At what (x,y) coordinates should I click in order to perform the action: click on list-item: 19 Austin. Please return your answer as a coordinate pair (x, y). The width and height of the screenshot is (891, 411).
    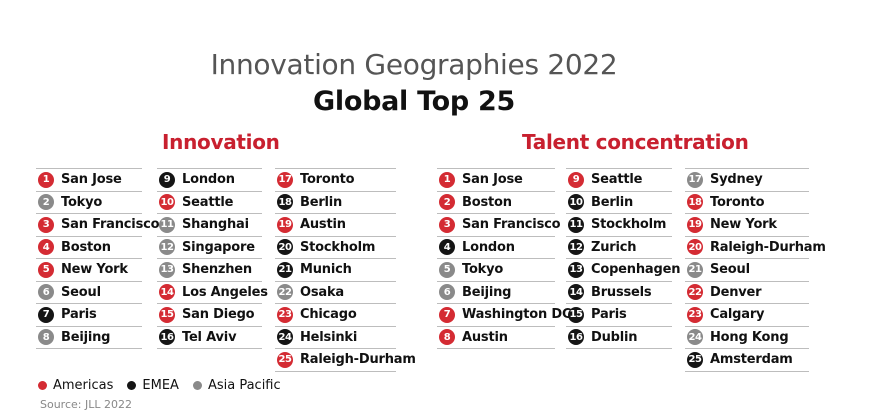
    Looking at the image, I should click on (335, 224).